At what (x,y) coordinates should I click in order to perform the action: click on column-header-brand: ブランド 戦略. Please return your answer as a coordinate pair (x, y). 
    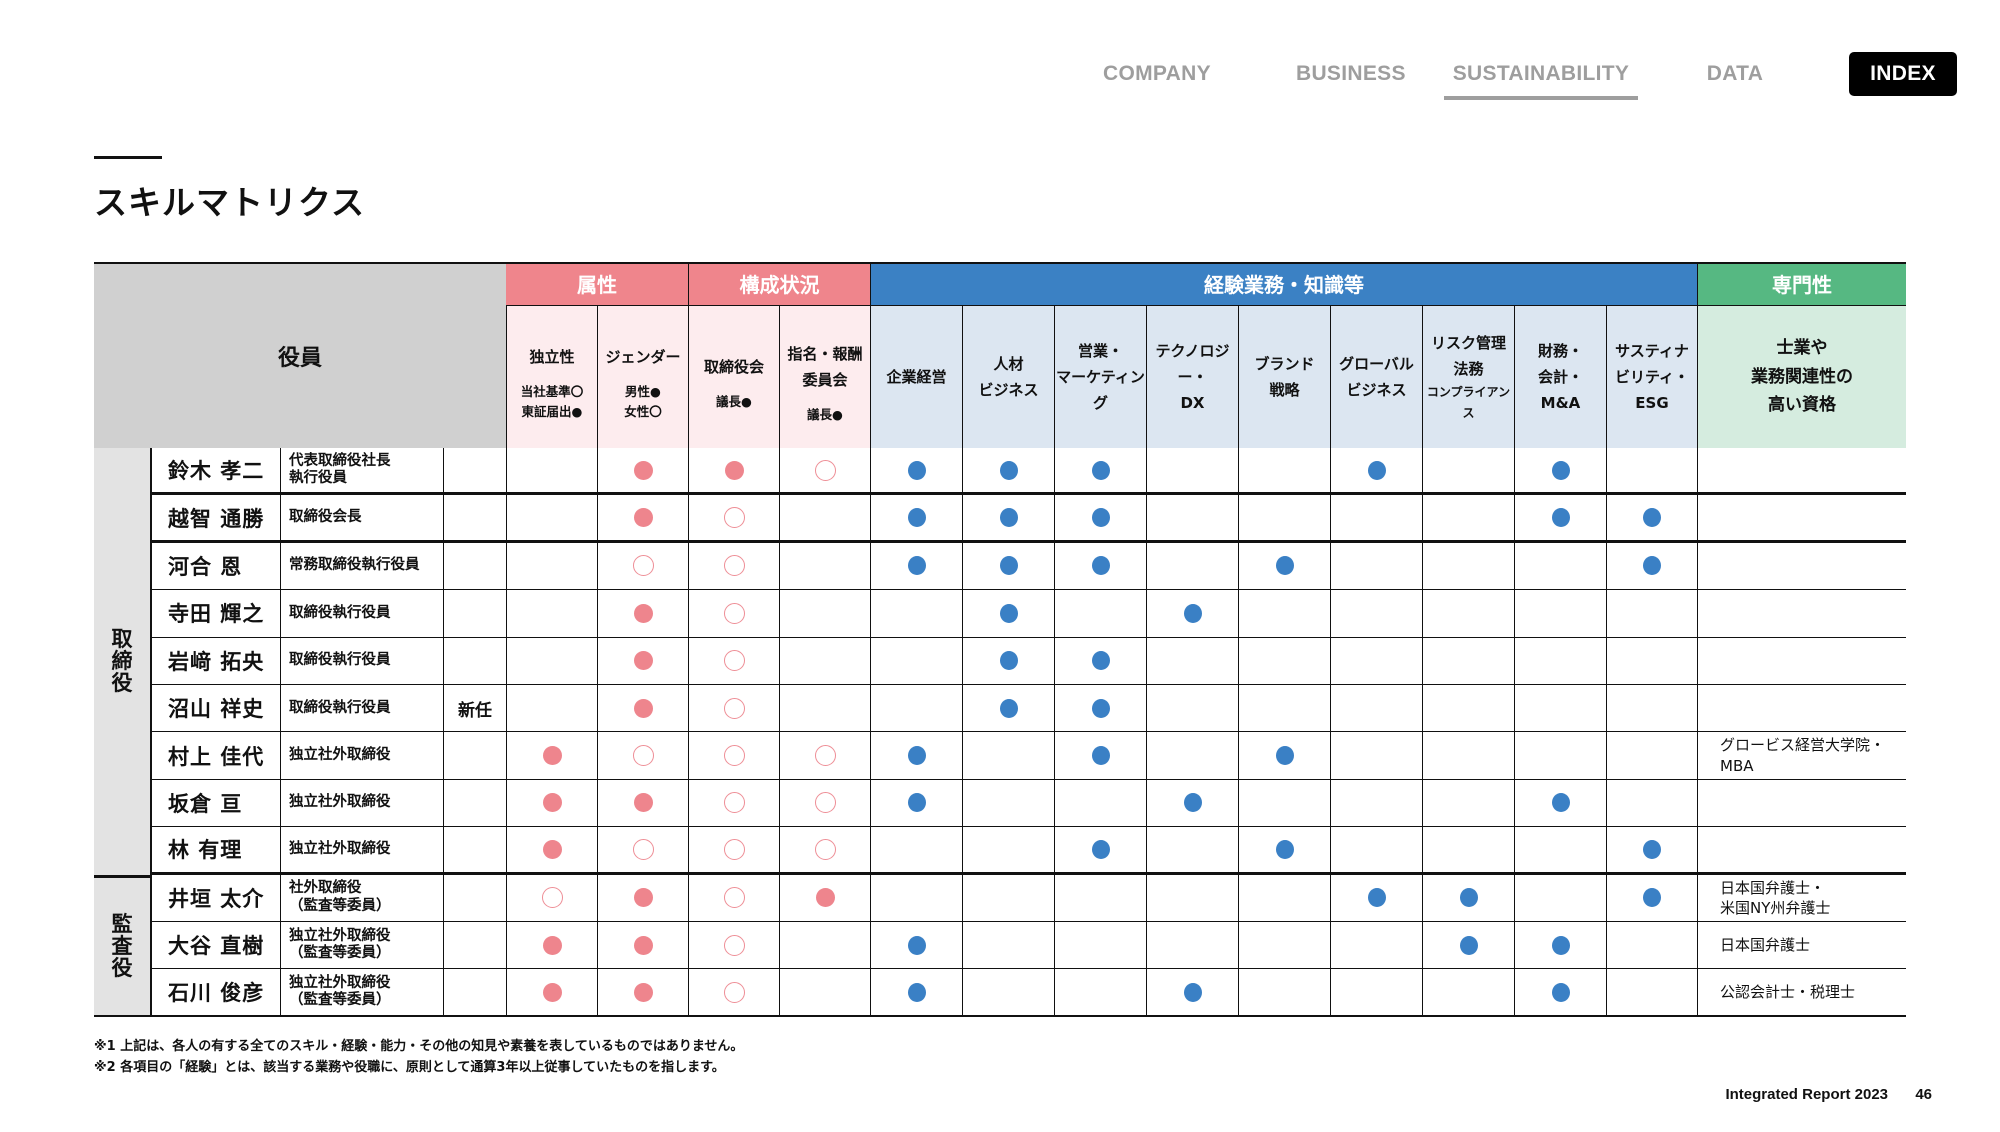
    Looking at the image, I should click on (1284, 376).